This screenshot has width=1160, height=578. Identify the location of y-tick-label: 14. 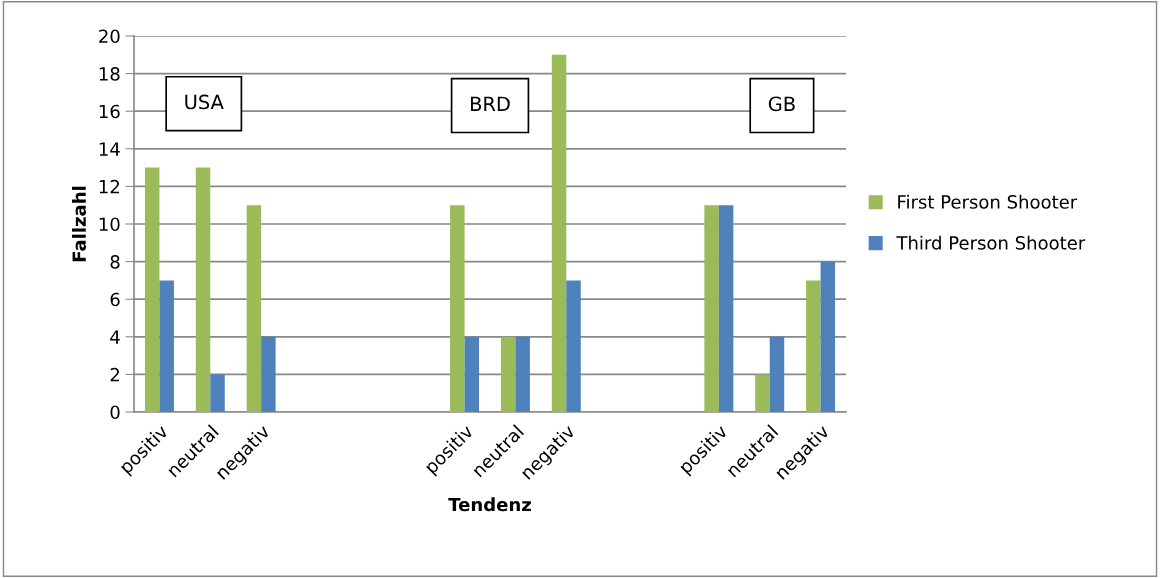
(109, 149).